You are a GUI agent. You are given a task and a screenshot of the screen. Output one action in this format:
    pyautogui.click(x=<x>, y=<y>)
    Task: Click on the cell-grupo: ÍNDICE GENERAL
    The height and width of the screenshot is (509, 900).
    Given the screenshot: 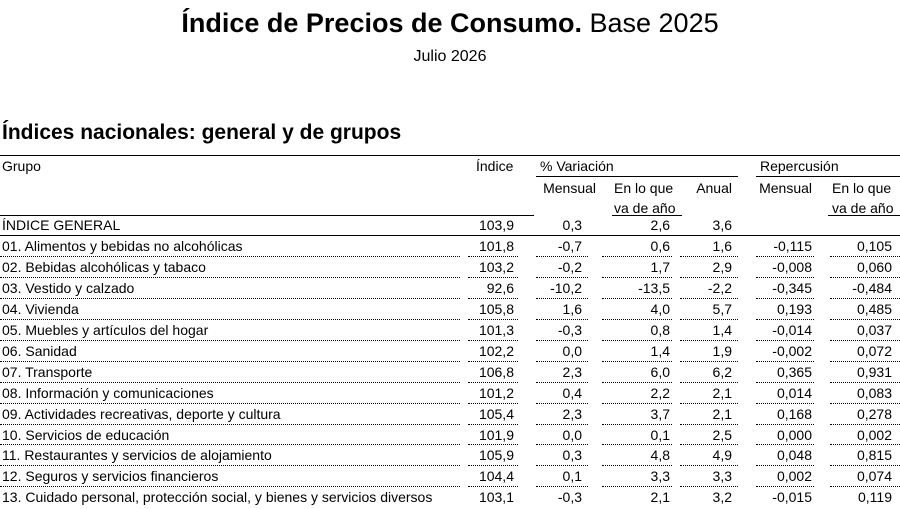 What is the action you would take?
    pyautogui.click(x=61, y=225)
    